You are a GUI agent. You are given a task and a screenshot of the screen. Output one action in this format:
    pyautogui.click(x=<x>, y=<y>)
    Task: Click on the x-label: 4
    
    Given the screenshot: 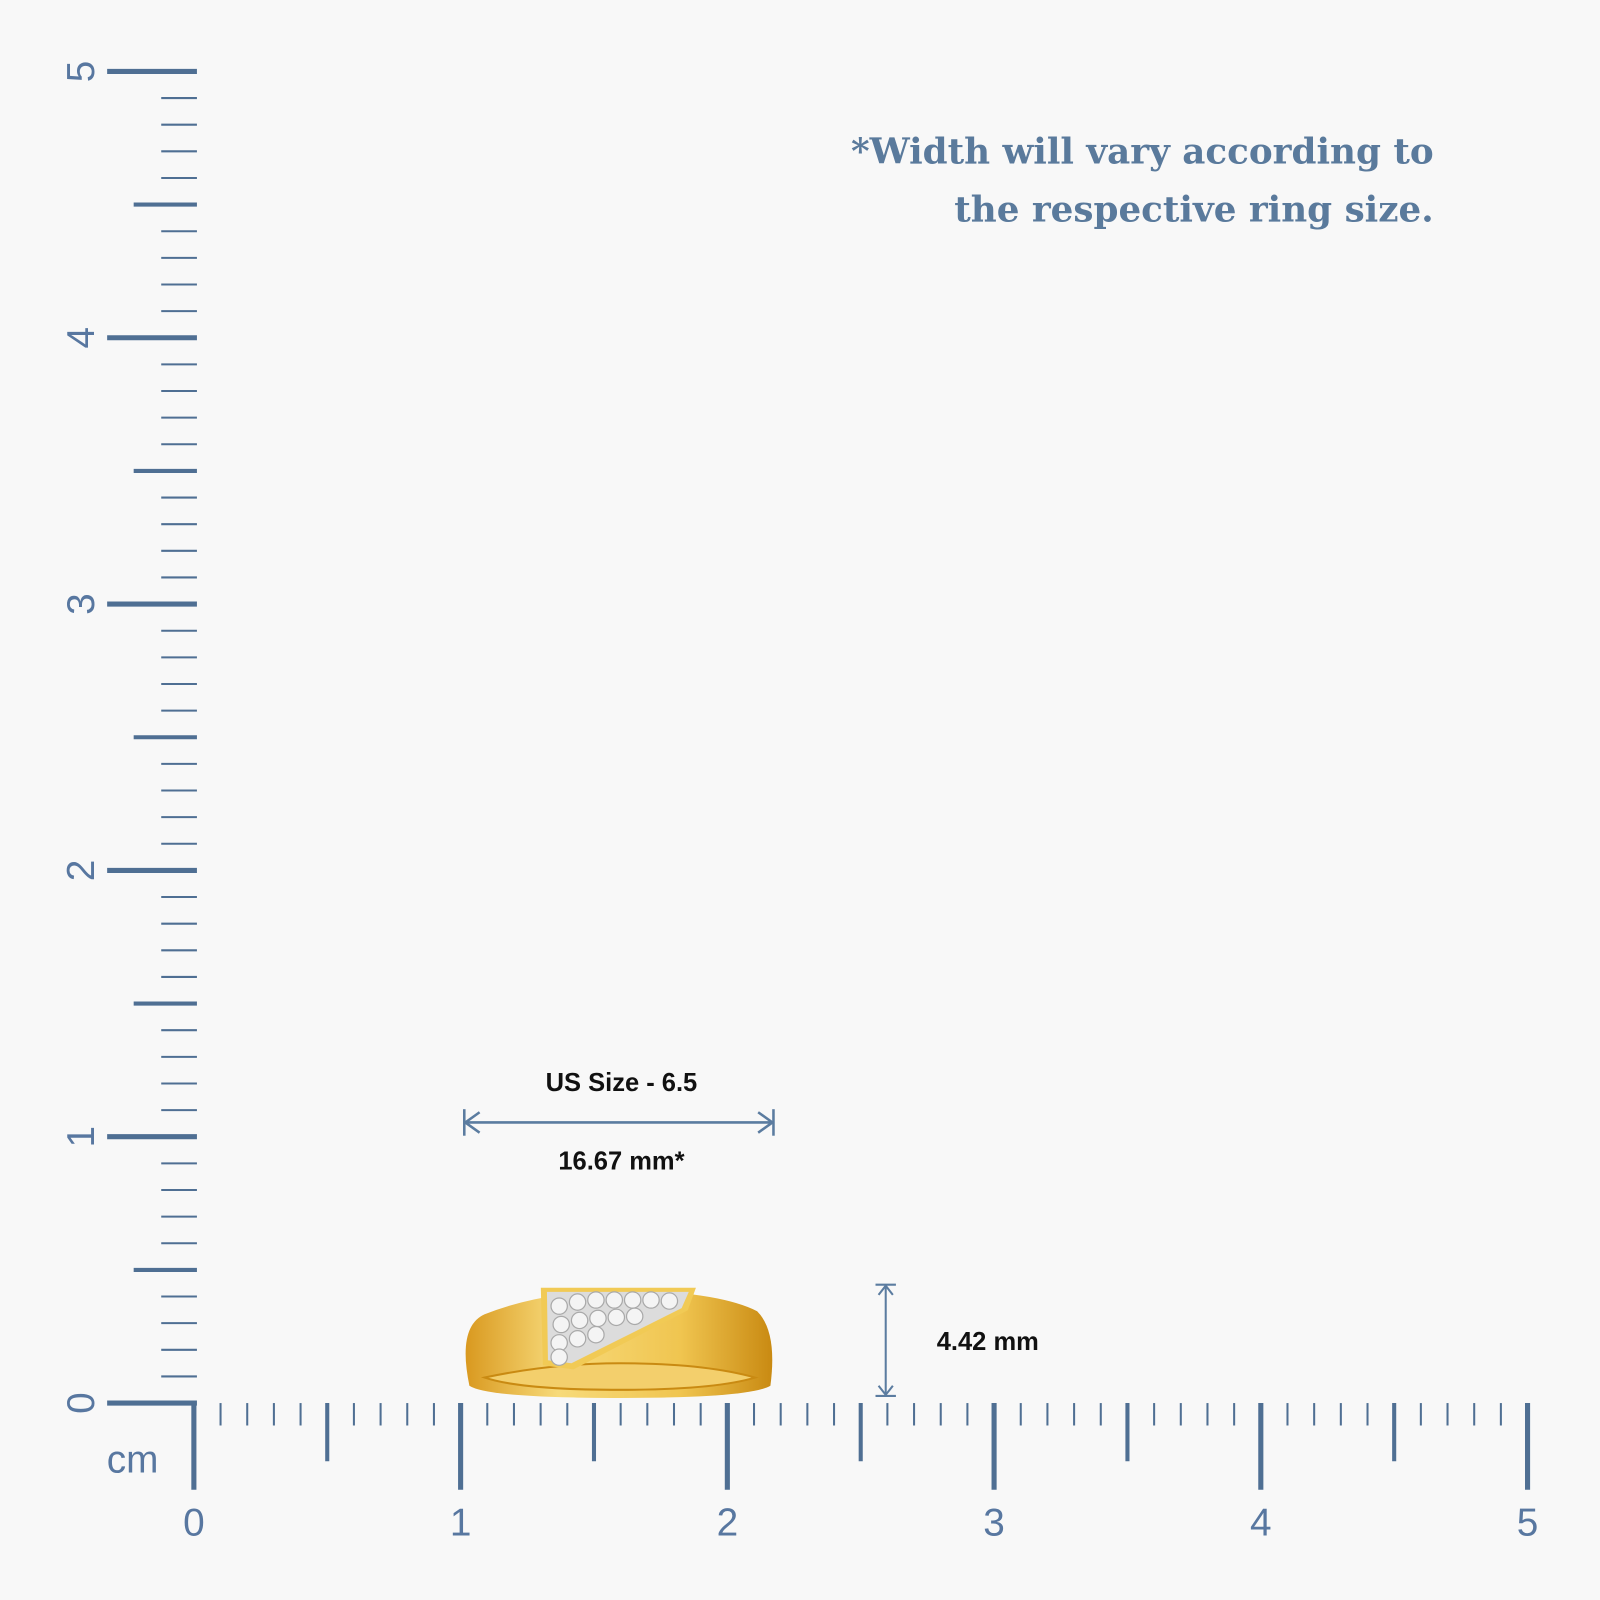 What is the action you would take?
    pyautogui.click(x=1261, y=1523)
    